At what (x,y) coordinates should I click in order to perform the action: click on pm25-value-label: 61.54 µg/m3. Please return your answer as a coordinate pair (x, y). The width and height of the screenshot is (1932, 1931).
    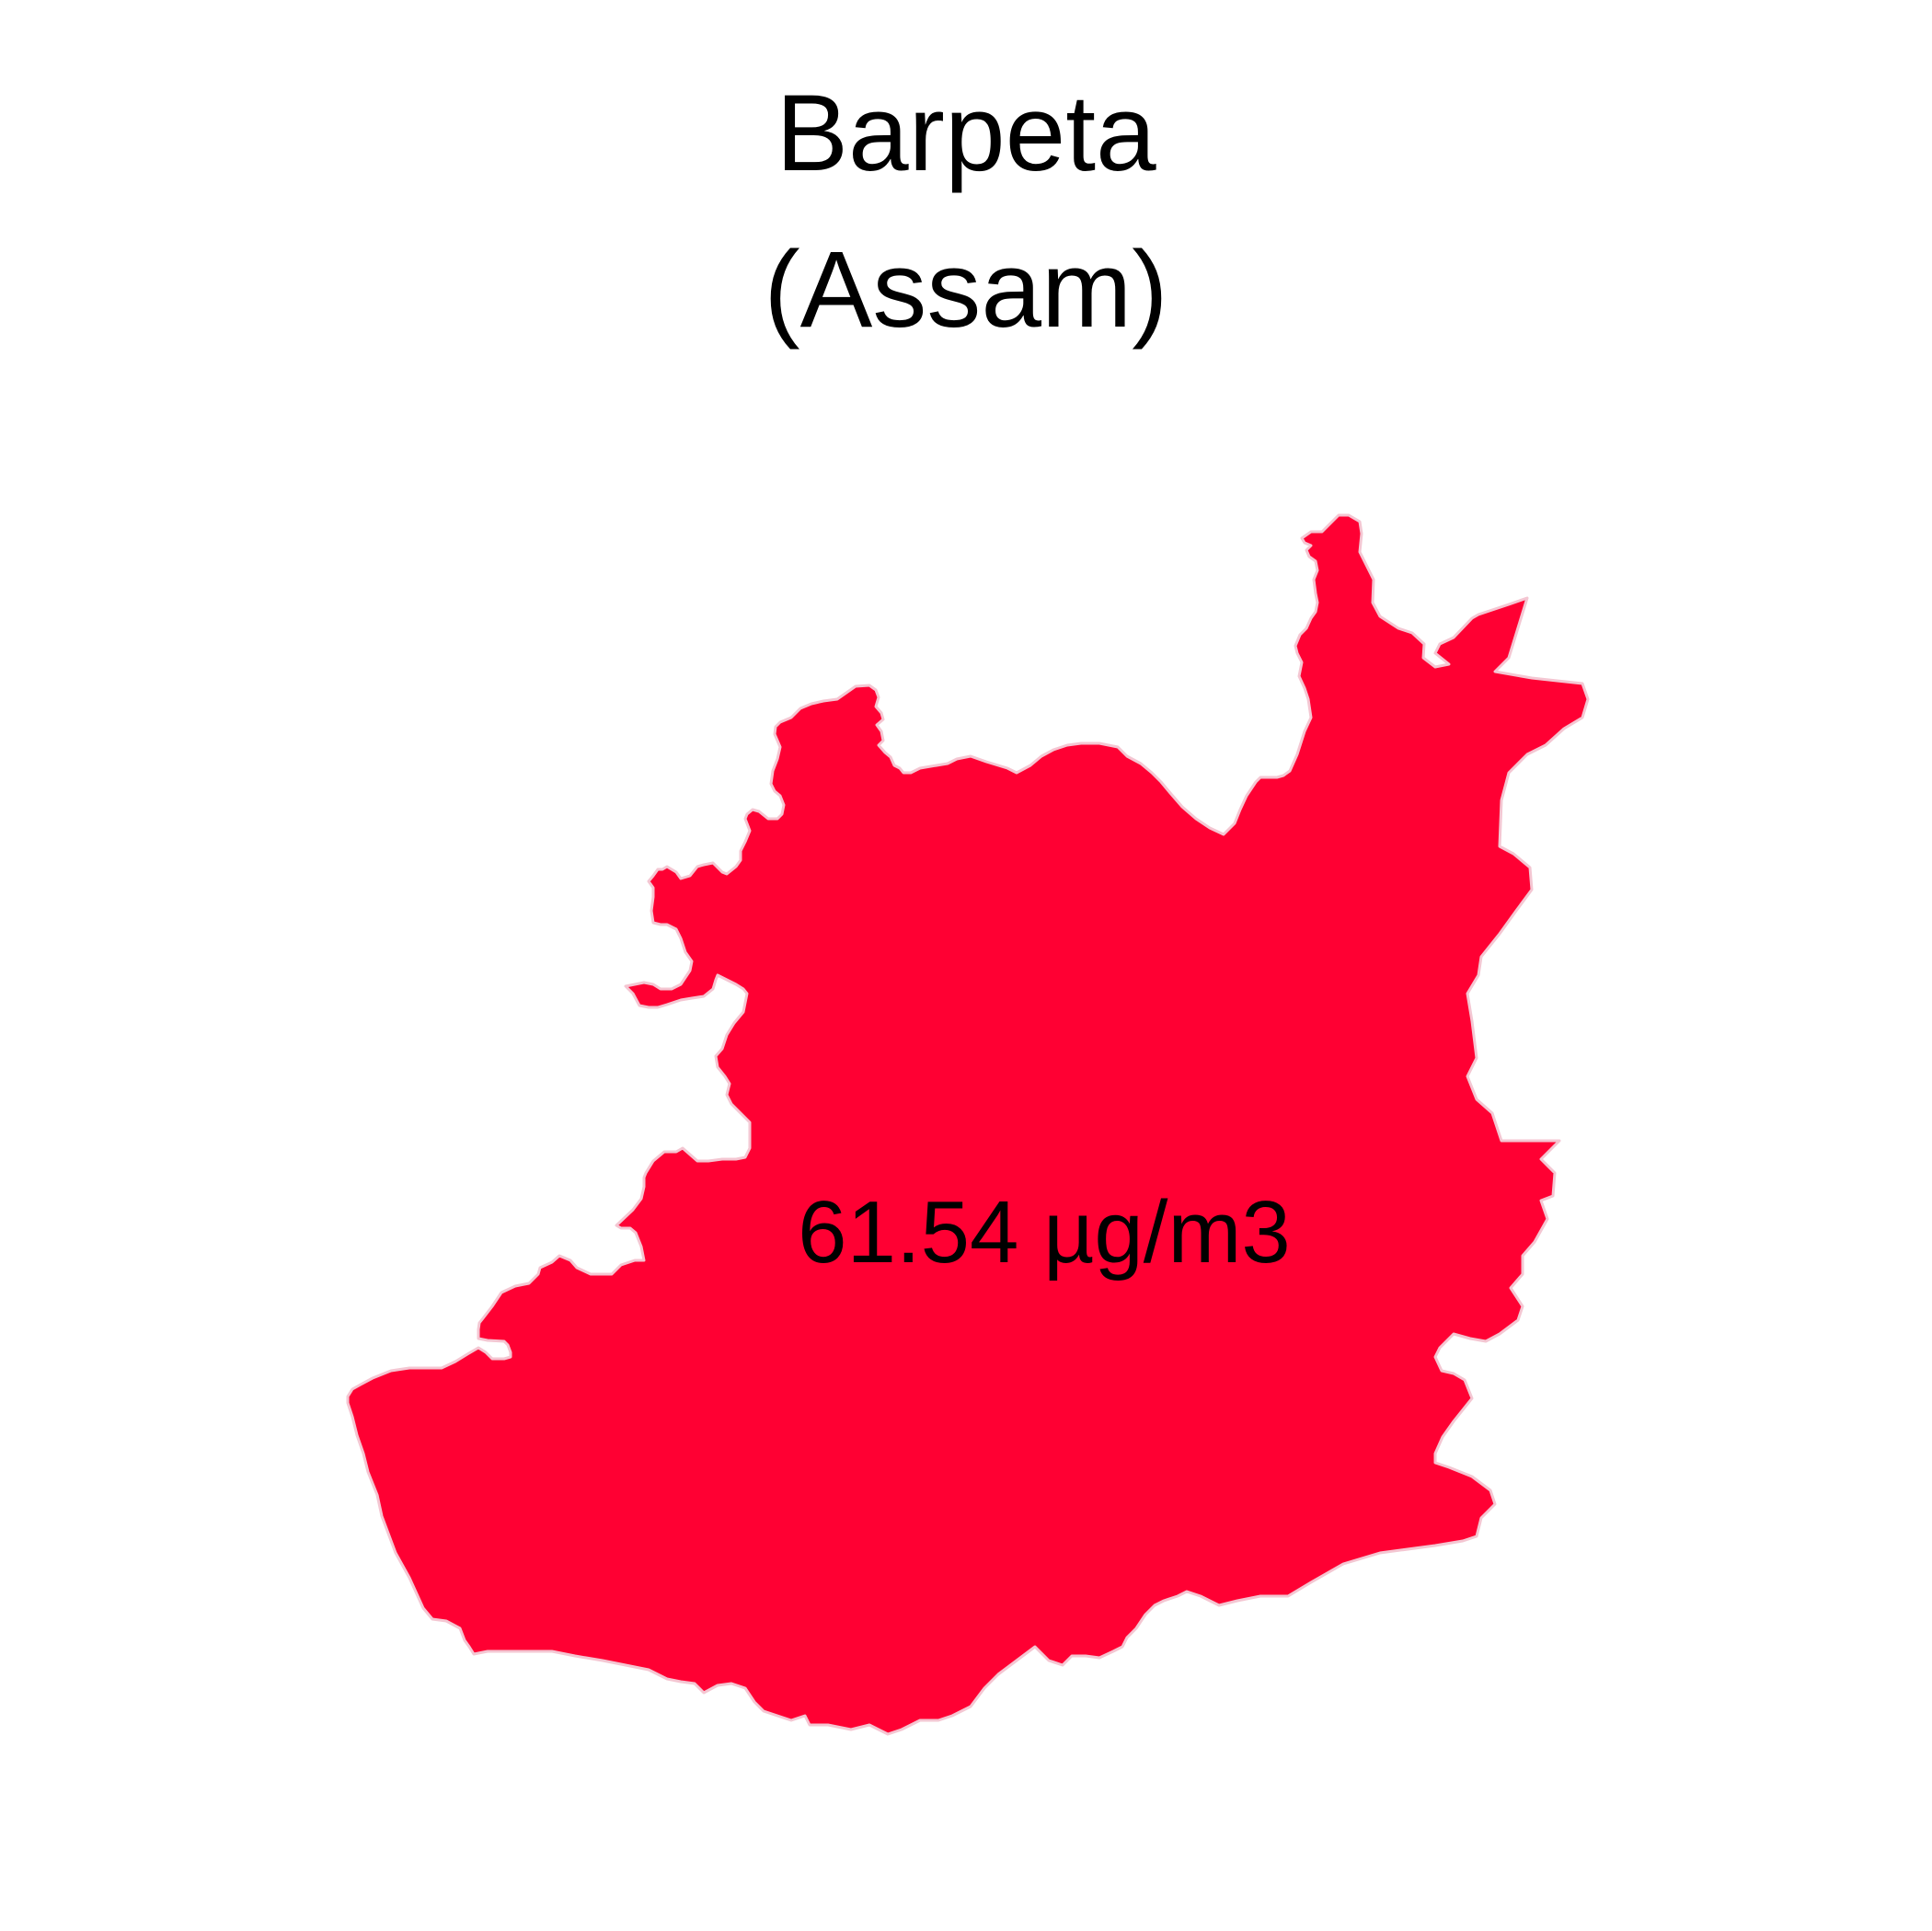
    Looking at the image, I should click on (1044, 1233).